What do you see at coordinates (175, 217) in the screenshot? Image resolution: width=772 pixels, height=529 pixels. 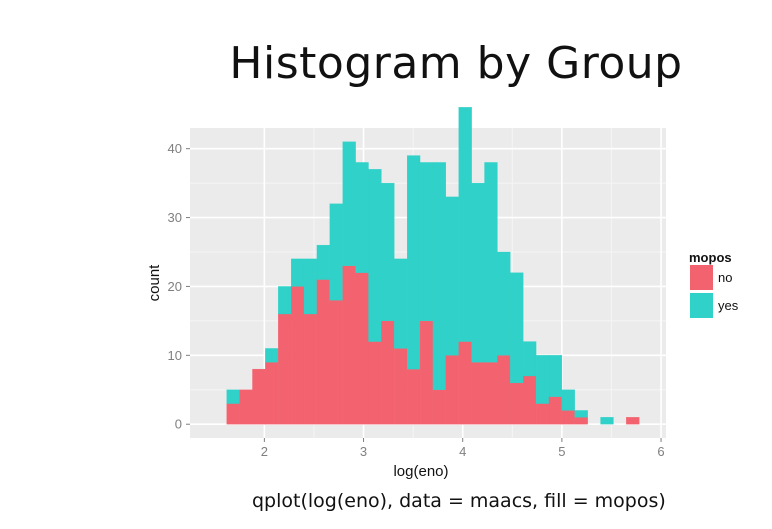 I see `y-tick-label: 30` at bounding box center [175, 217].